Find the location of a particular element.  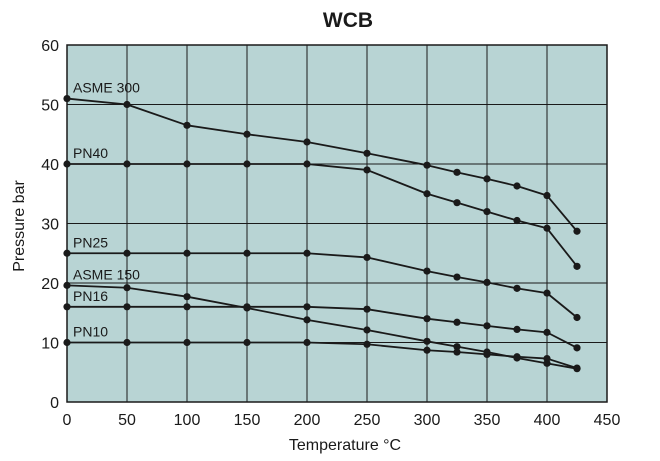

chart-title: WCB is located at coordinates (348, 20).